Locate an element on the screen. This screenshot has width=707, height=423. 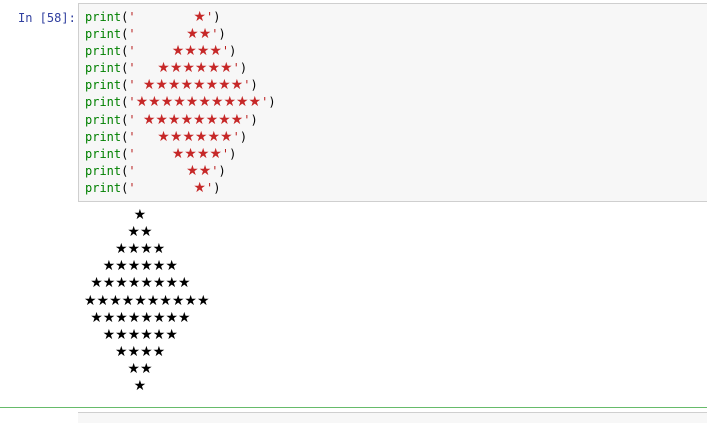
code-line: print('★★★★★★★★★★') is located at coordinates (180, 102).